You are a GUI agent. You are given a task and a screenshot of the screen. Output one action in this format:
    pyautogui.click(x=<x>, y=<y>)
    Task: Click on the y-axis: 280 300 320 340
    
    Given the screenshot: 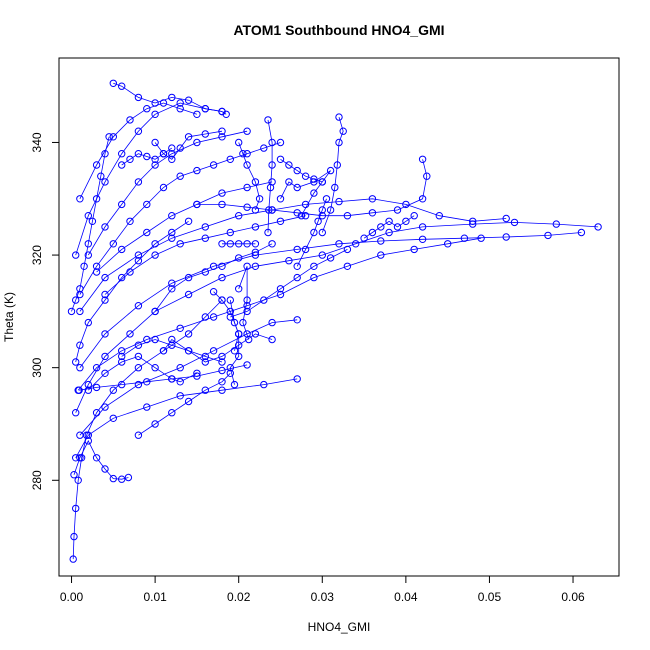 What is the action you would take?
    pyautogui.click(x=45, y=311)
    